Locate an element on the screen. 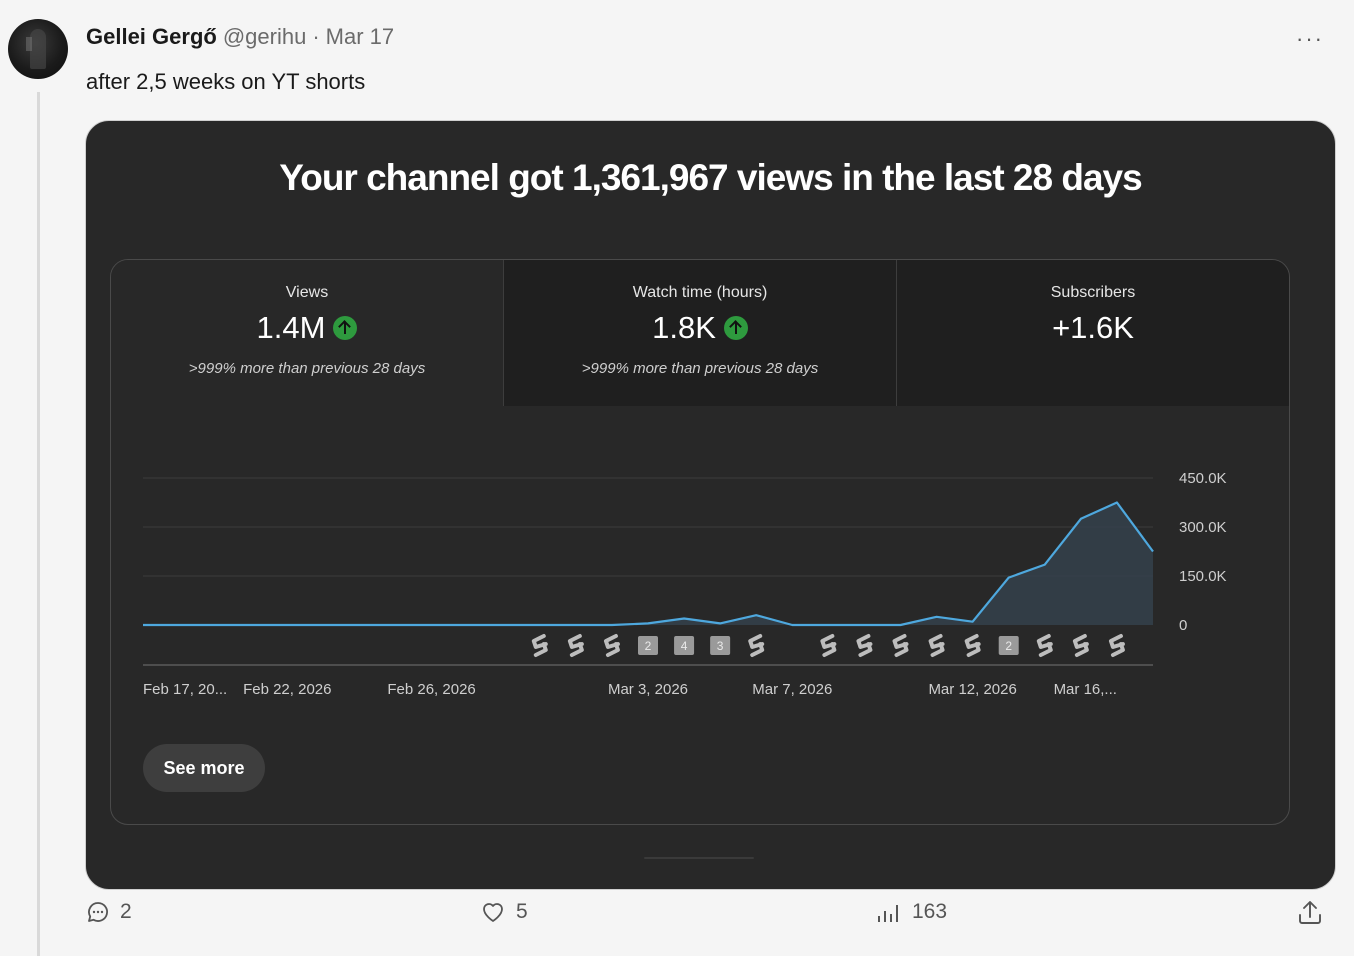 The height and width of the screenshot is (956, 1354). x-tick-label: Feb 26, 2026 is located at coordinates (431, 689).